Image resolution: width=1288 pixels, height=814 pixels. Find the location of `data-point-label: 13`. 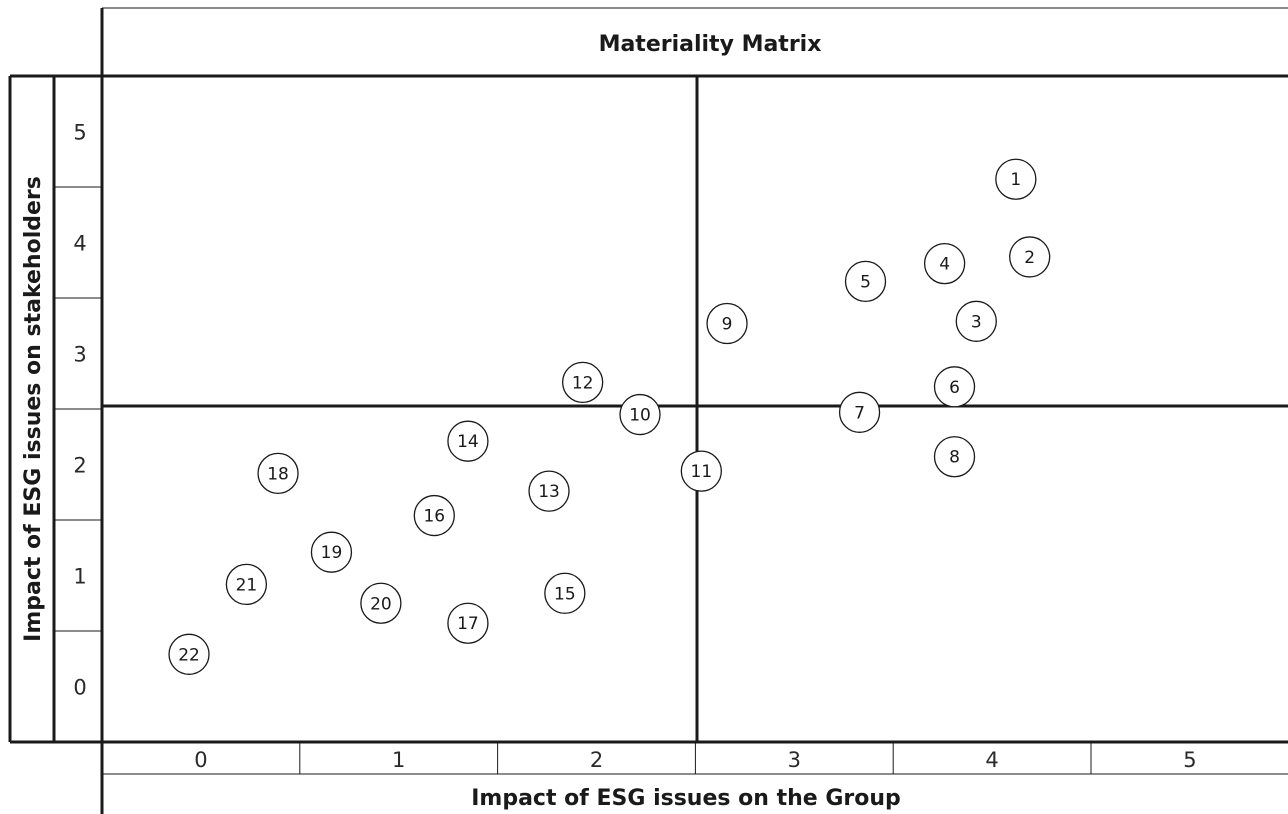

data-point-label: 13 is located at coordinates (549, 492).